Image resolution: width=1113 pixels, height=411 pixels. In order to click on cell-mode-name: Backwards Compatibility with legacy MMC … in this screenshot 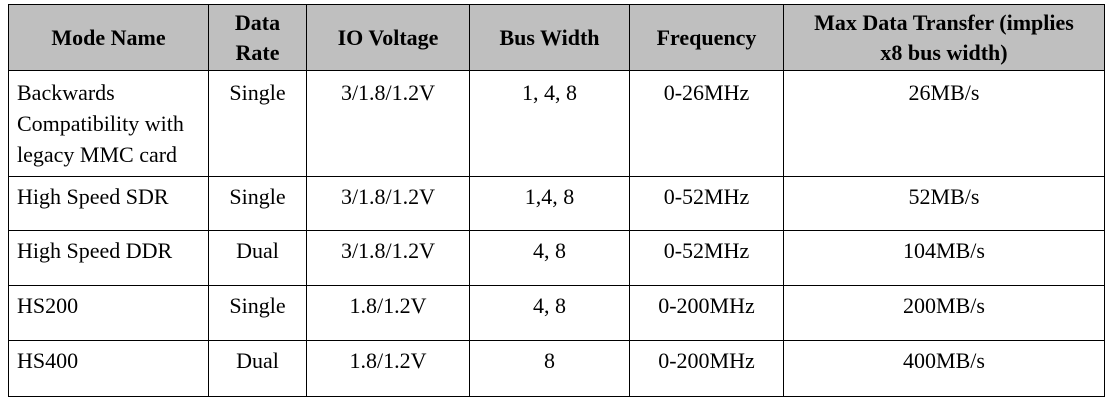, I will do `click(108, 123)`.